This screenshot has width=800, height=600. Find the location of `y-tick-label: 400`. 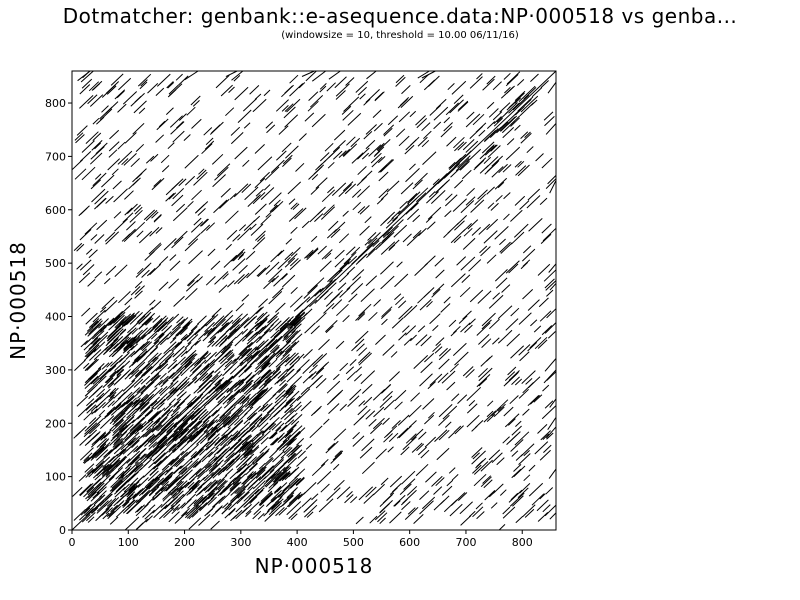

y-tick-label: 400 is located at coordinates (55, 317).